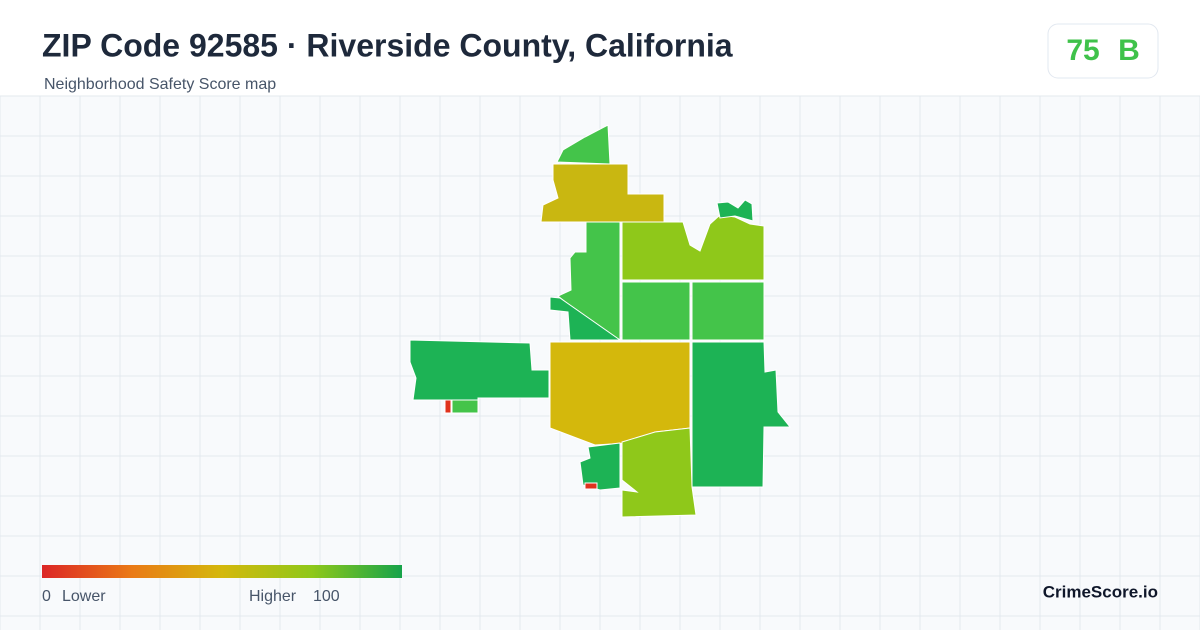 This screenshot has height=630, width=1200. I want to click on brand: CrimeScore.io, so click(1100, 591).